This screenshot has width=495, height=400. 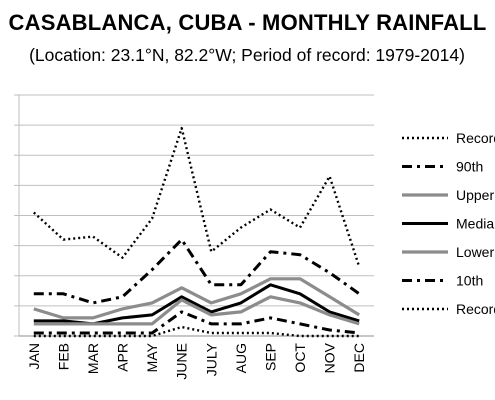 What do you see at coordinates (469, 167) in the screenshot?
I see `legend-label: 90th` at bounding box center [469, 167].